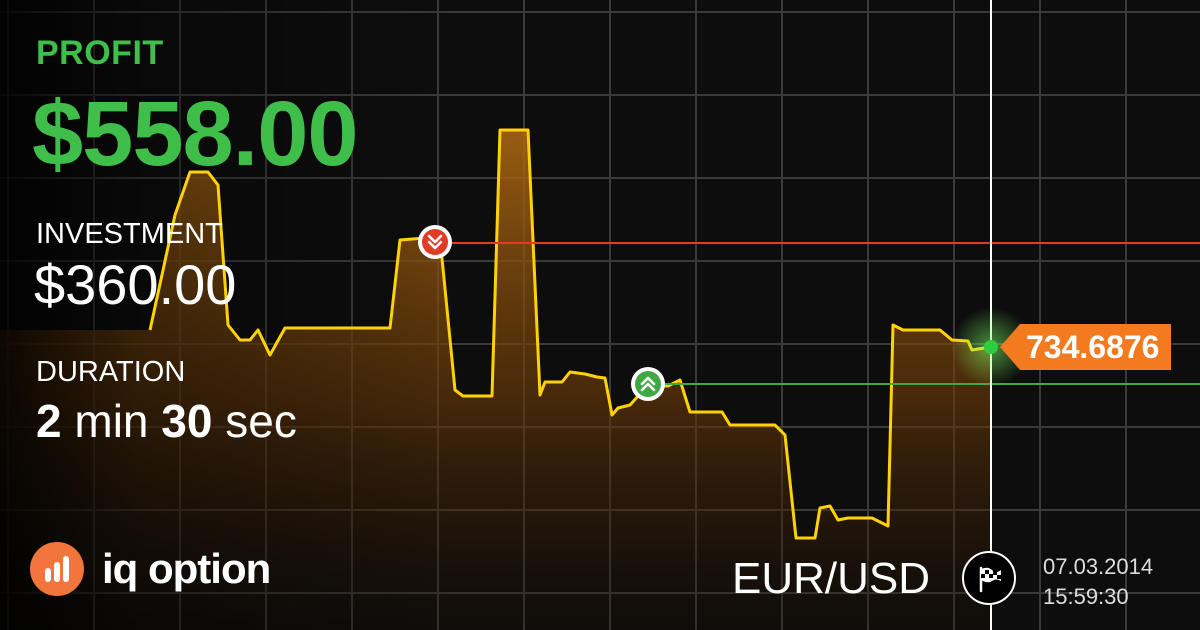 The width and height of the screenshot is (1200, 630). Describe the element at coordinates (648, 384) in the screenshot. I see `arrow-up-icon` at that location.